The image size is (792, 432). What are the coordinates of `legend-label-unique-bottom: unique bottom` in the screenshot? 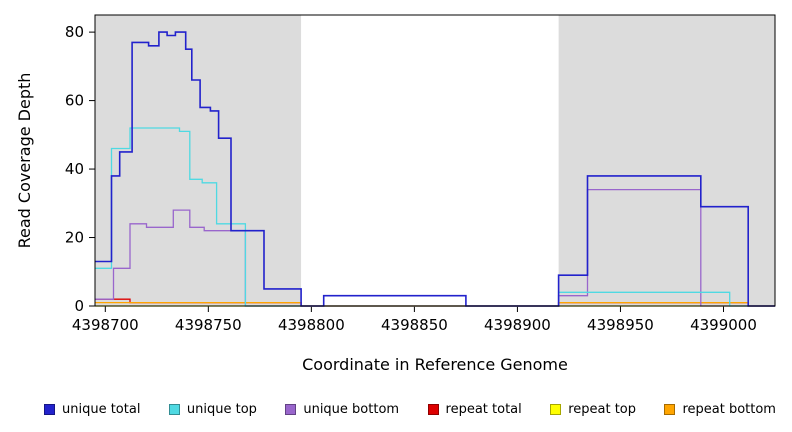 It's located at (351, 409).